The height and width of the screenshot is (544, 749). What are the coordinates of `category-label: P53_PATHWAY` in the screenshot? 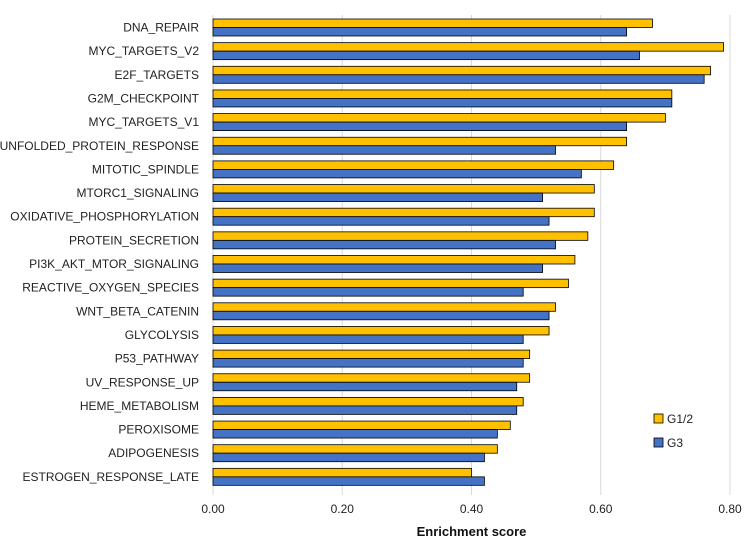 It's located at (157, 359).